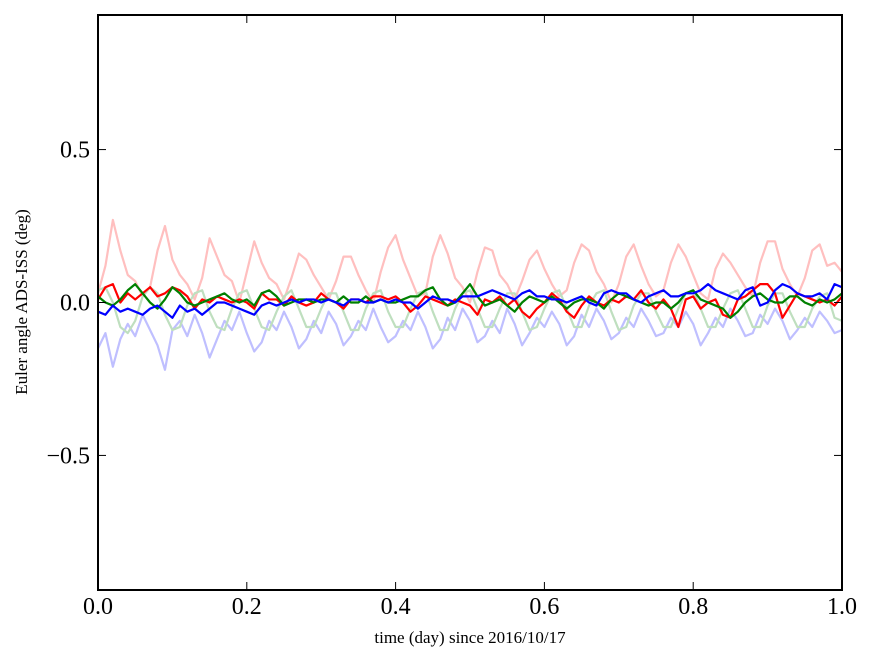  I want to click on x-tick-label: 0.6, so click(544, 607).